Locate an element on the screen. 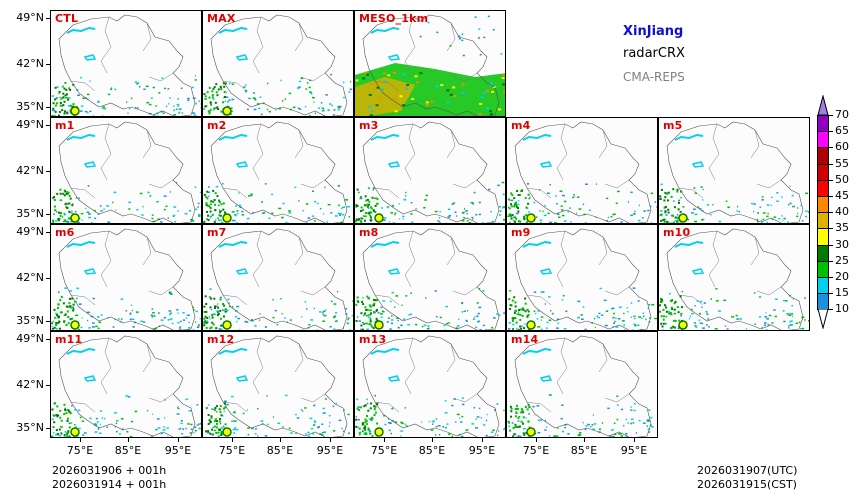  lake-echo is located at coordinates (233, 137).